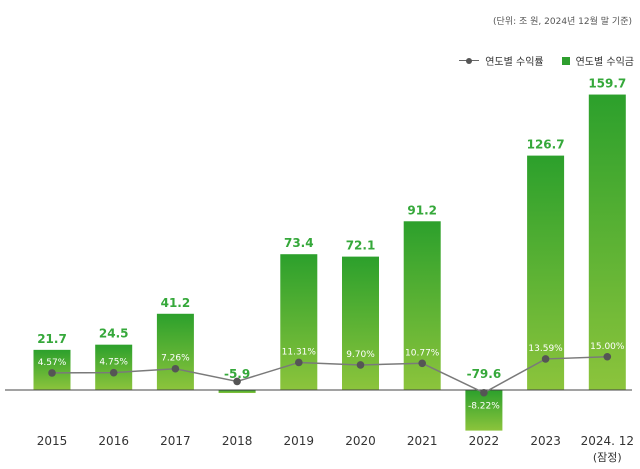  What do you see at coordinates (360, 355) in the screenshot?
I see `rate-label-2020: 9.70%` at bounding box center [360, 355].